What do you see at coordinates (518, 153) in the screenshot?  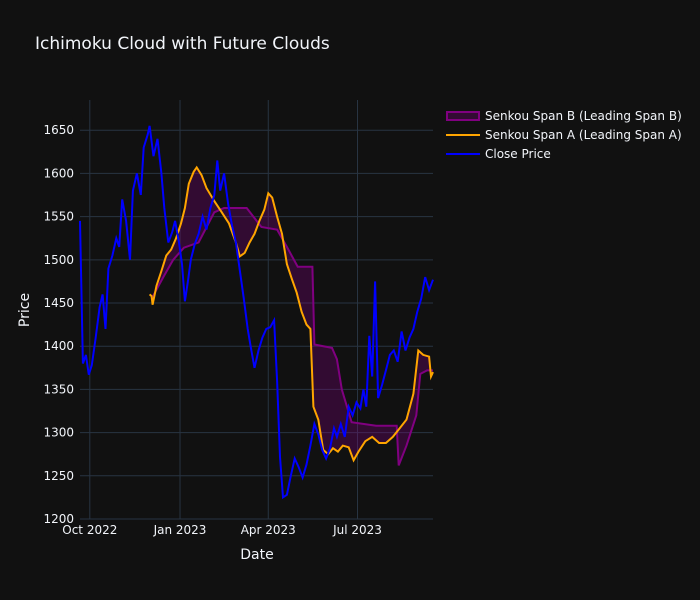 I see `legend-label-close: Close Price` at bounding box center [518, 153].